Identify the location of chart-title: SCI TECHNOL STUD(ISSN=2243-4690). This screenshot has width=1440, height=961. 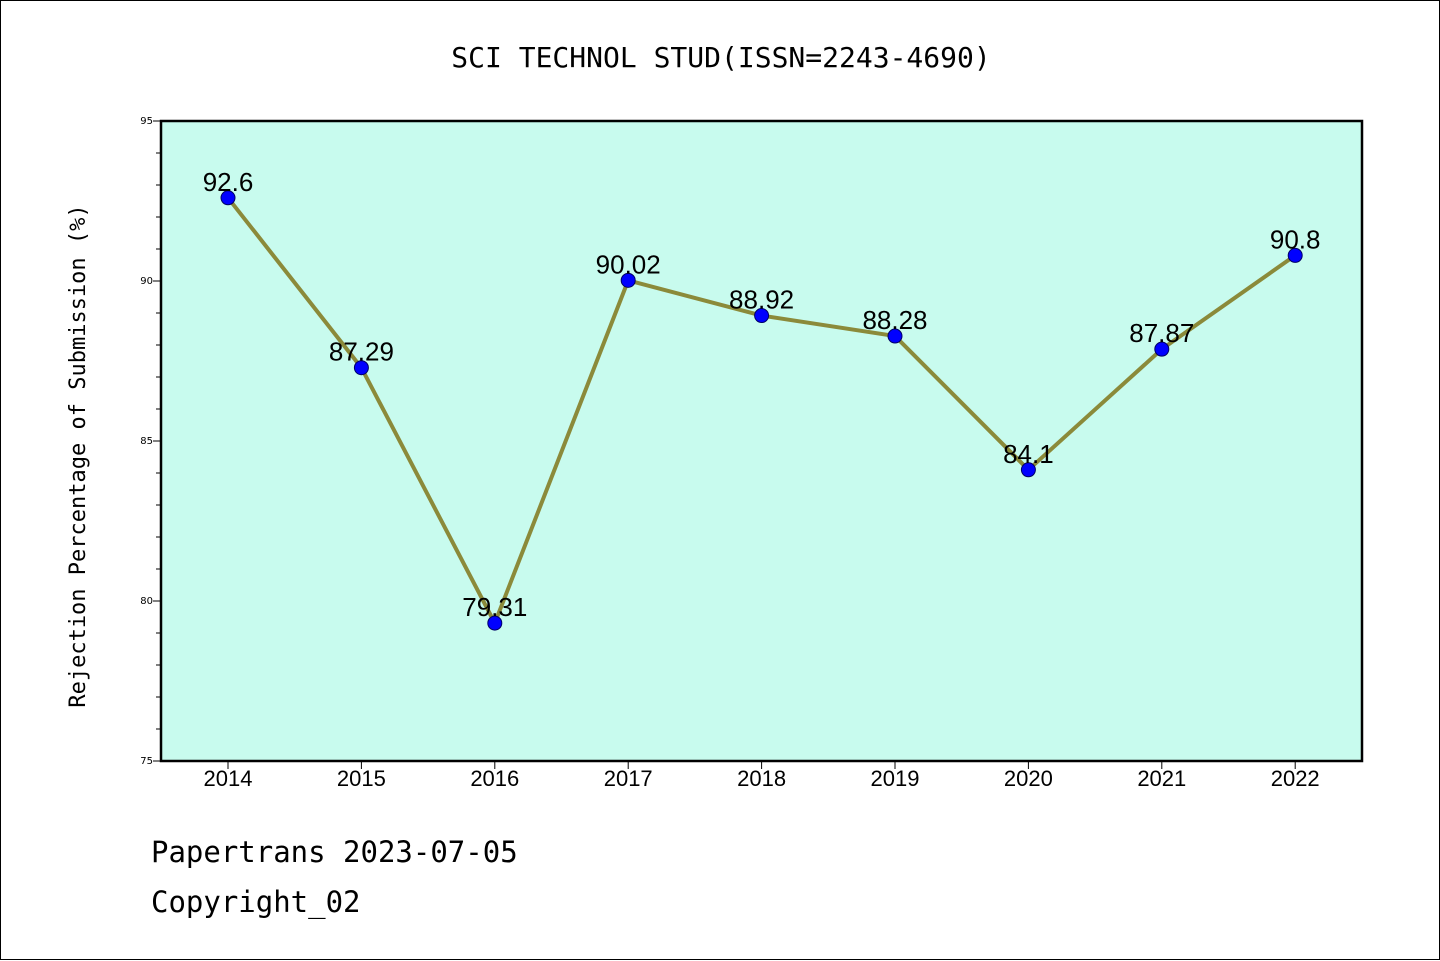
(720, 57).